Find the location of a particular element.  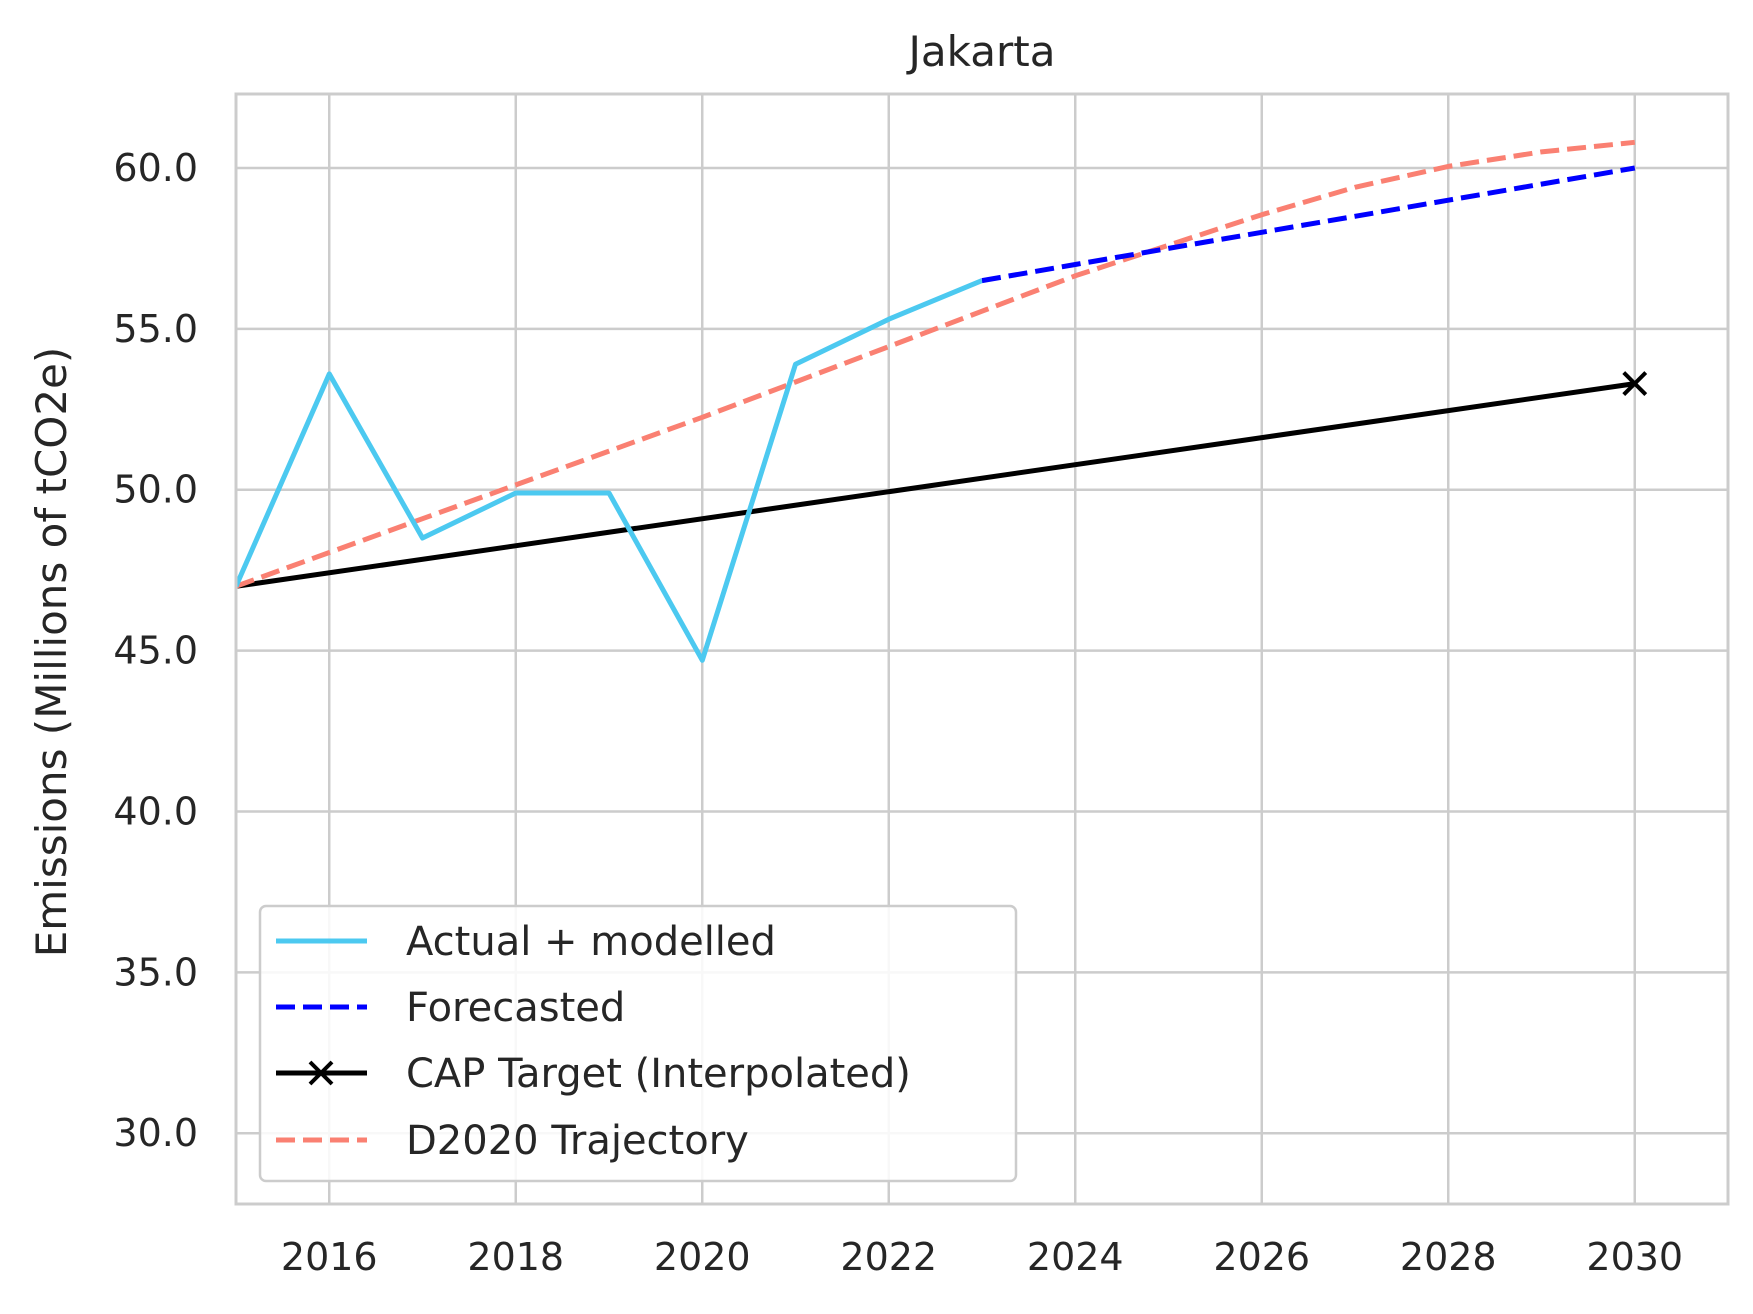

legend-label: Actual + modelled is located at coordinates (591, 942).